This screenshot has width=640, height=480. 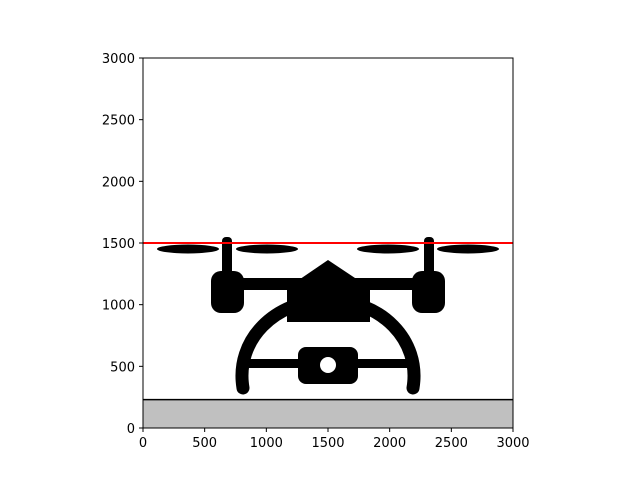 I want to click on x-tick-label: 1000, so click(x=266, y=443).